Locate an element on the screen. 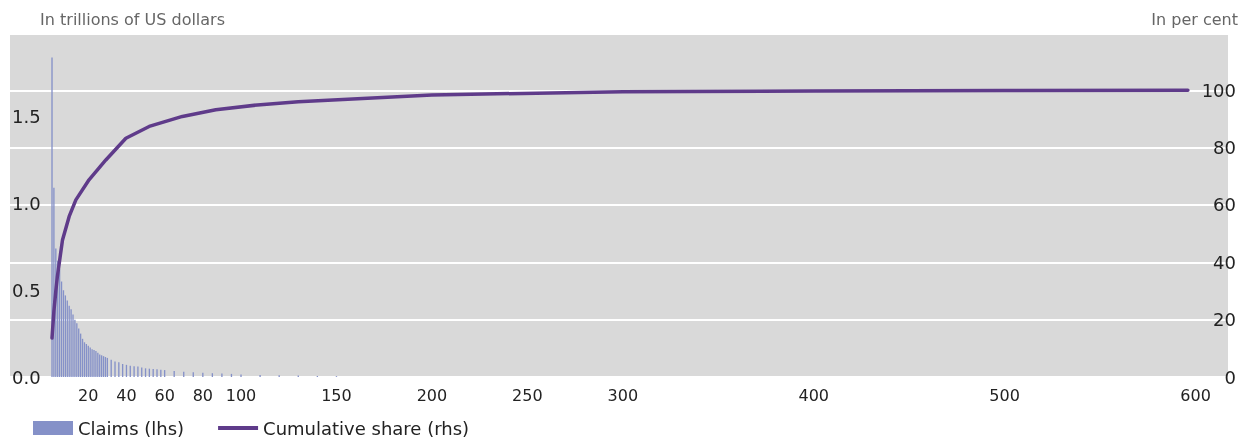 The image size is (1248, 441). y-tick-label: 1.0 is located at coordinates (26, 203).